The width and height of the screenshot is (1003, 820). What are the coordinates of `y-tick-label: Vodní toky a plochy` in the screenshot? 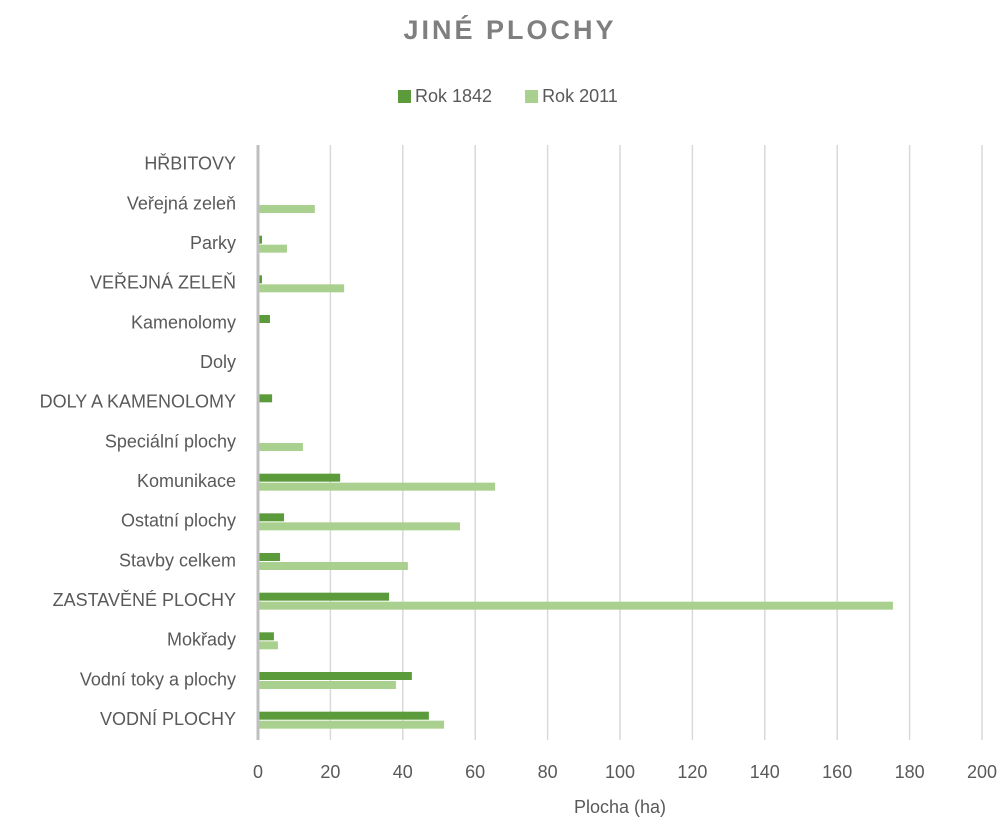 It's located at (158, 679).